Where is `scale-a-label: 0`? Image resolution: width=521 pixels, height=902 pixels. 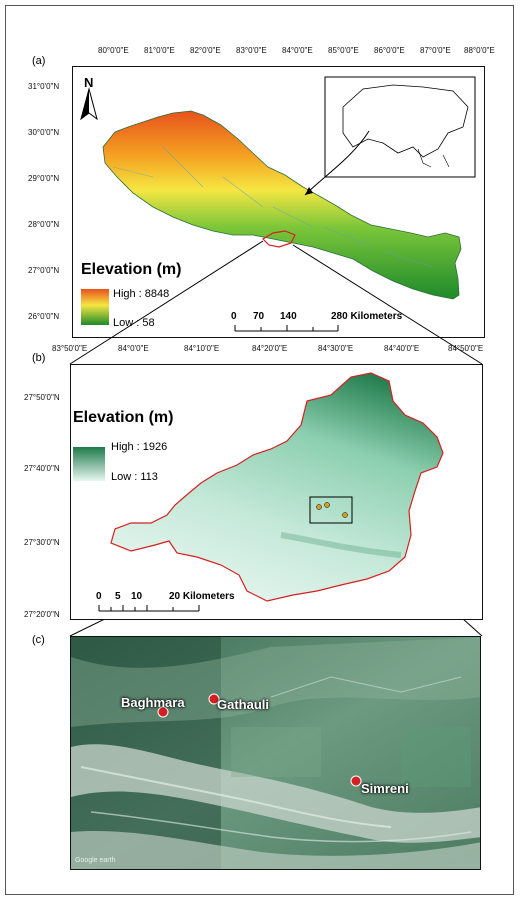
scale-a-label: 0 is located at coordinates (234, 316).